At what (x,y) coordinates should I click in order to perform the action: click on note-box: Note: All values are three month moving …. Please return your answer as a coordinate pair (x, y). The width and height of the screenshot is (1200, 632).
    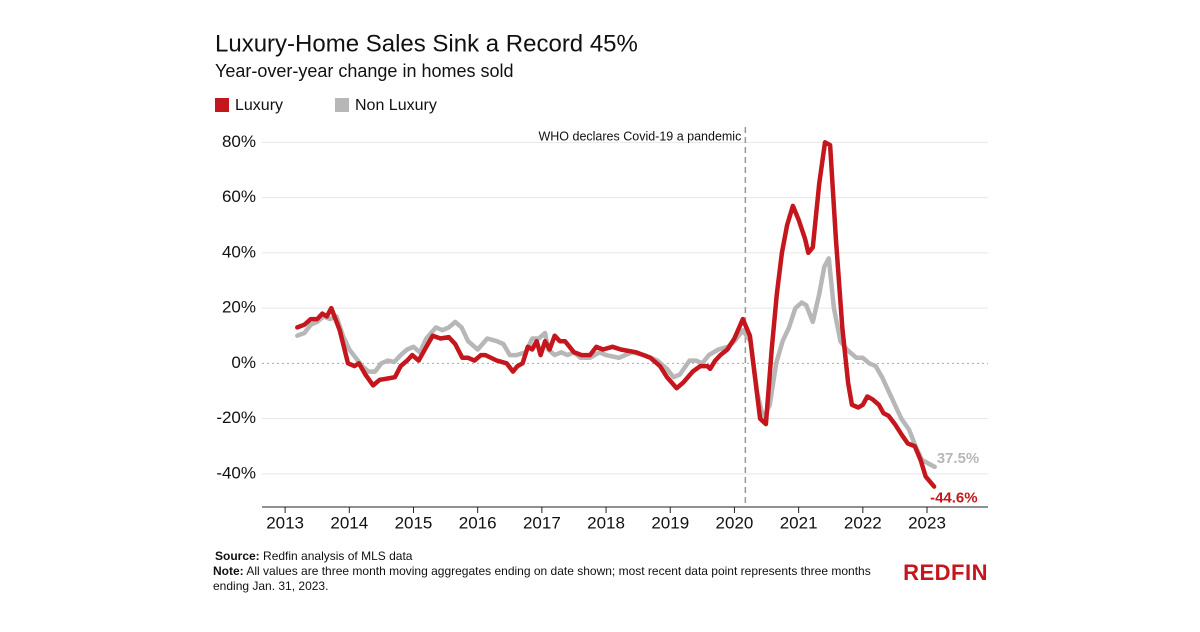
    Looking at the image, I should click on (543, 579).